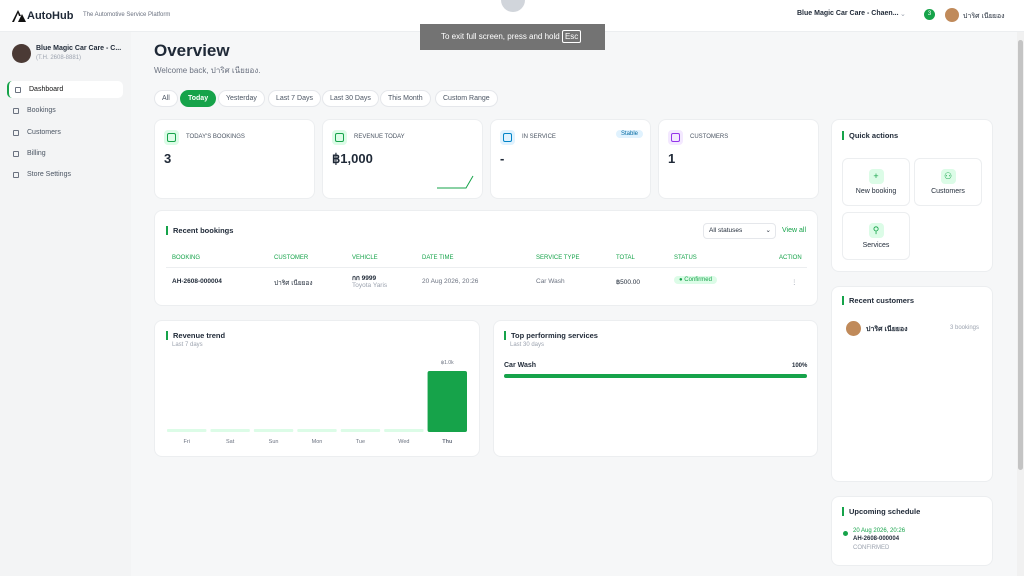 This screenshot has height=576, width=1024. Describe the element at coordinates (230, 442) in the screenshot. I see `x-label: Sat` at that location.